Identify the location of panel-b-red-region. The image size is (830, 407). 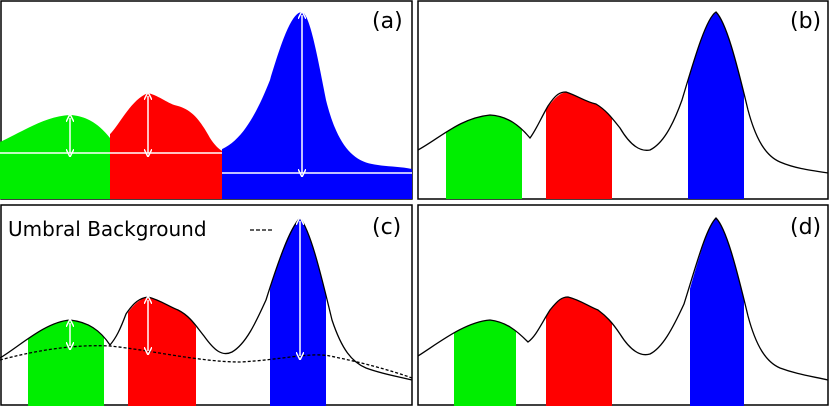
(579, 145).